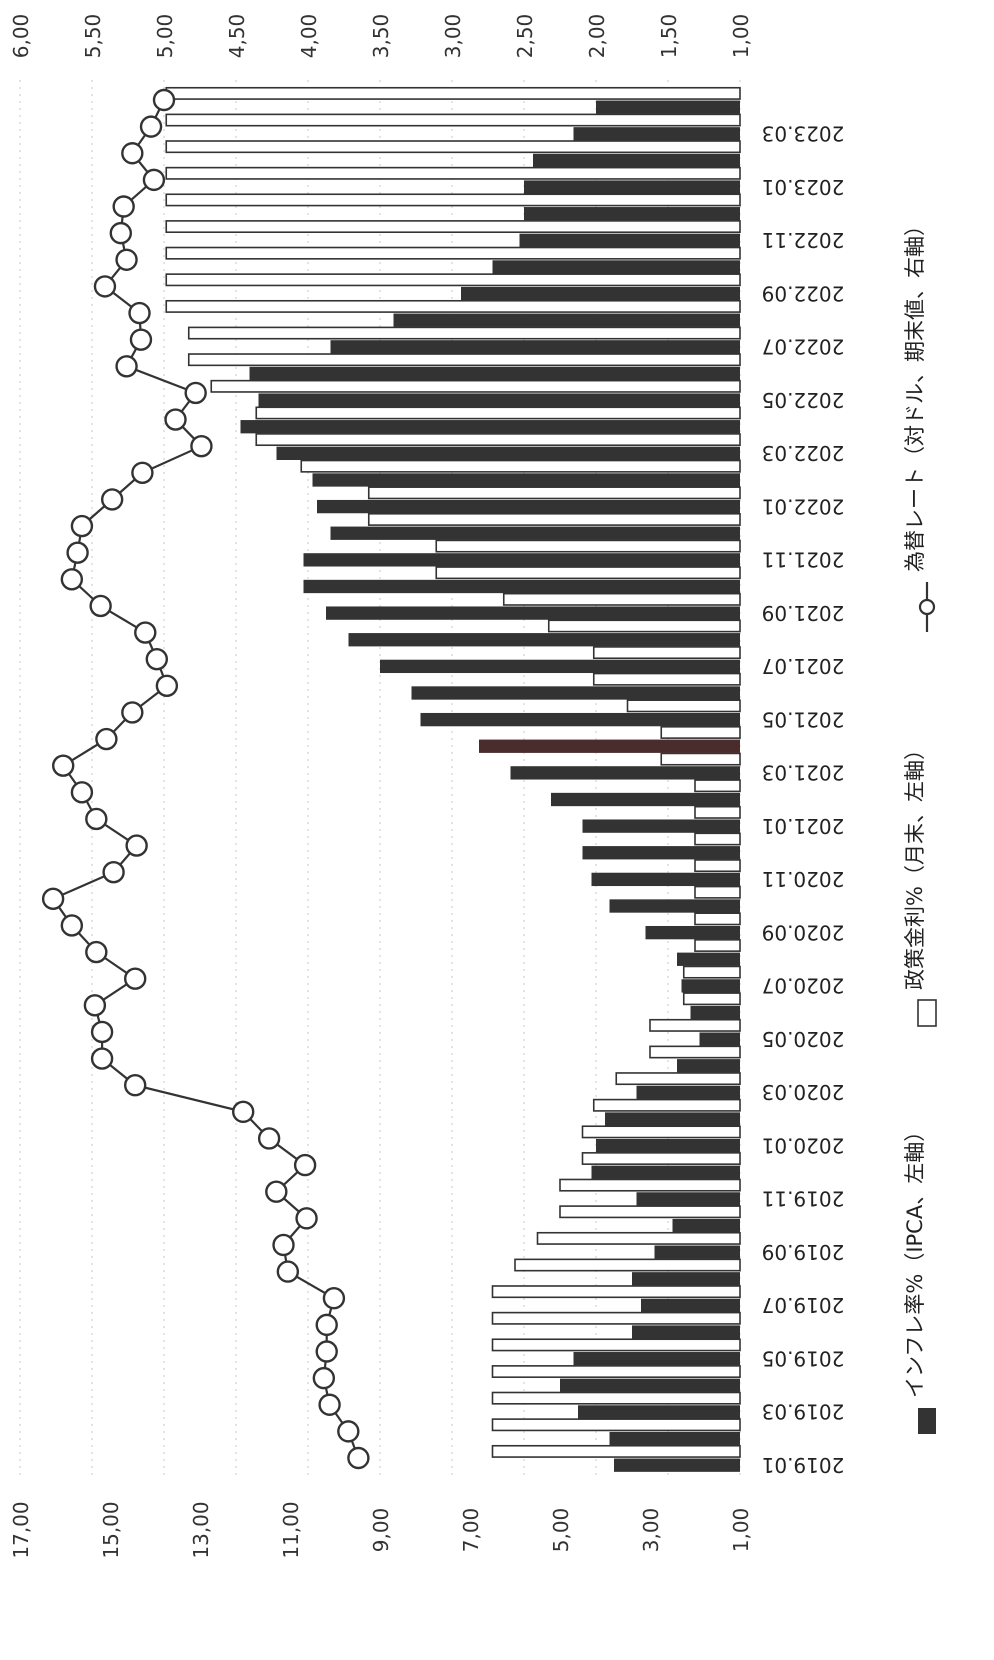 The image size is (994, 1660). What do you see at coordinates (803, 879) in the screenshot?
I see `category-label: 2020.11` at bounding box center [803, 879].